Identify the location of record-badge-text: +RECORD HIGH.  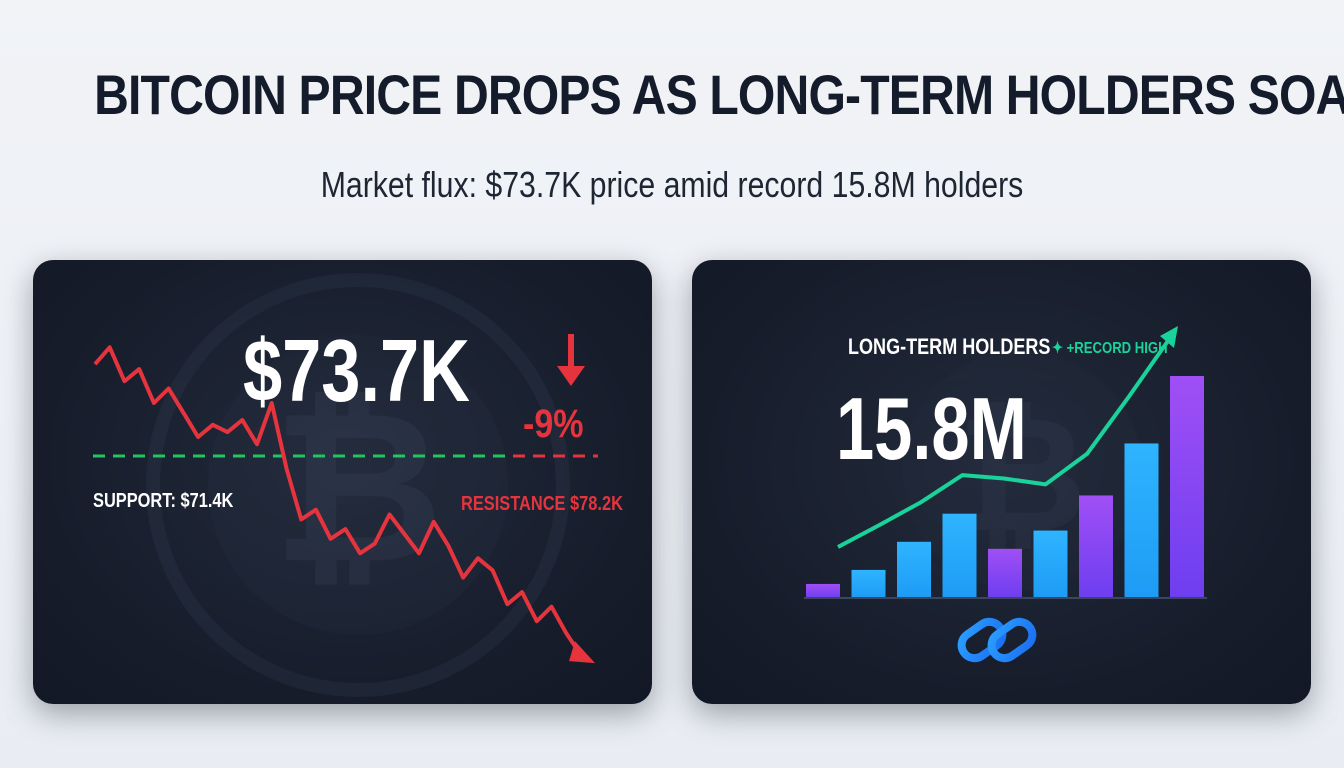
(1117, 348).